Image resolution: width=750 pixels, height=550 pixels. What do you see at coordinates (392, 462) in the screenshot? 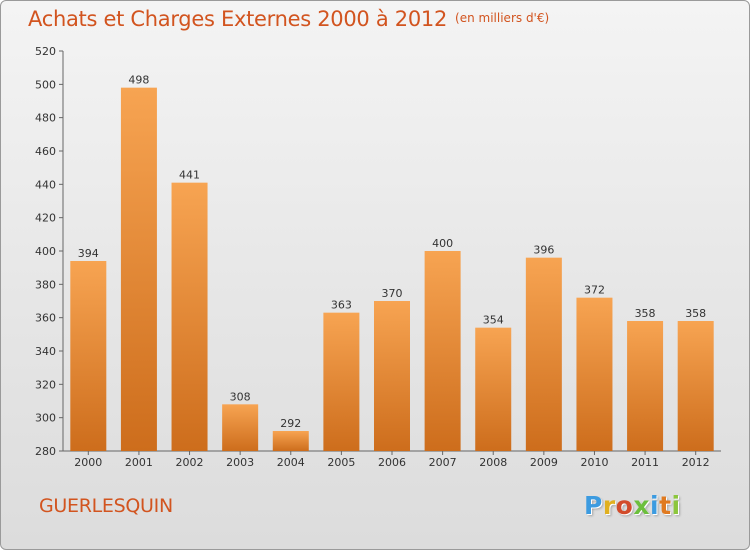
I see `x-tick-label: 2006` at bounding box center [392, 462].